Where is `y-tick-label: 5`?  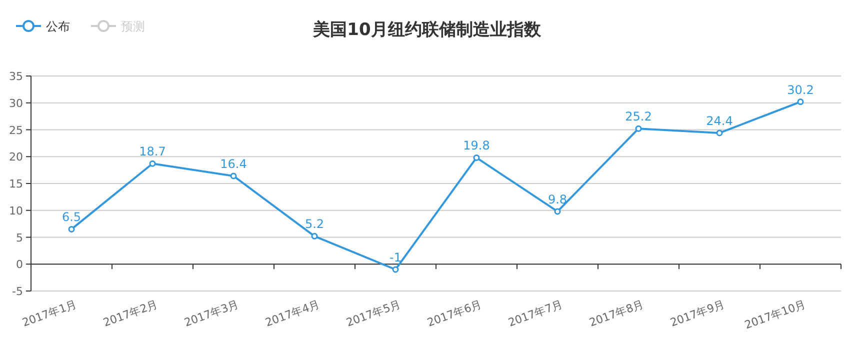
y-tick-label: 5 is located at coordinates (19, 237).